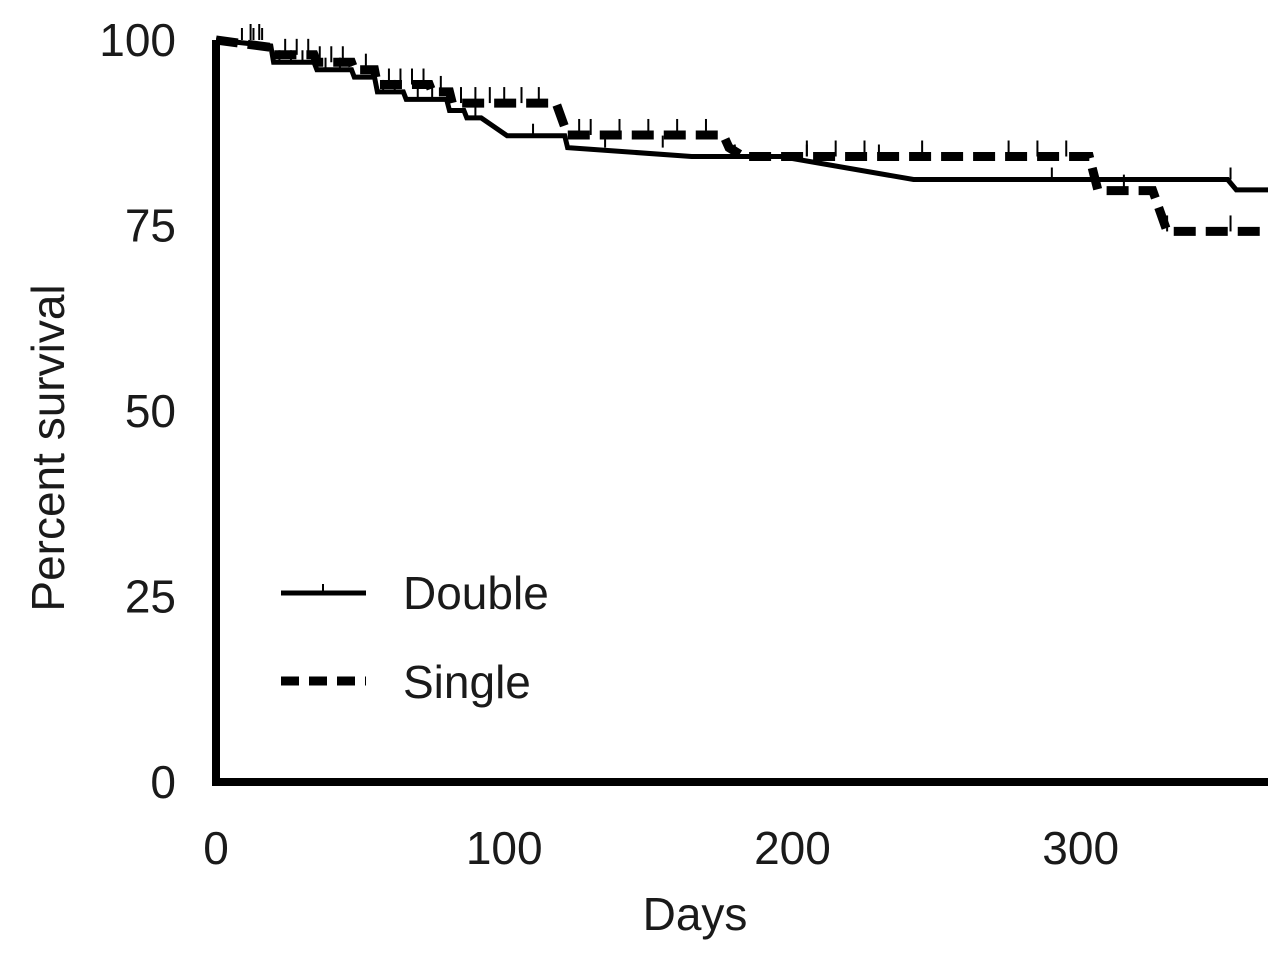  Describe the element at coordinates (150, 226) in the screenshot. I see `y-tick-label: 75` at that location.